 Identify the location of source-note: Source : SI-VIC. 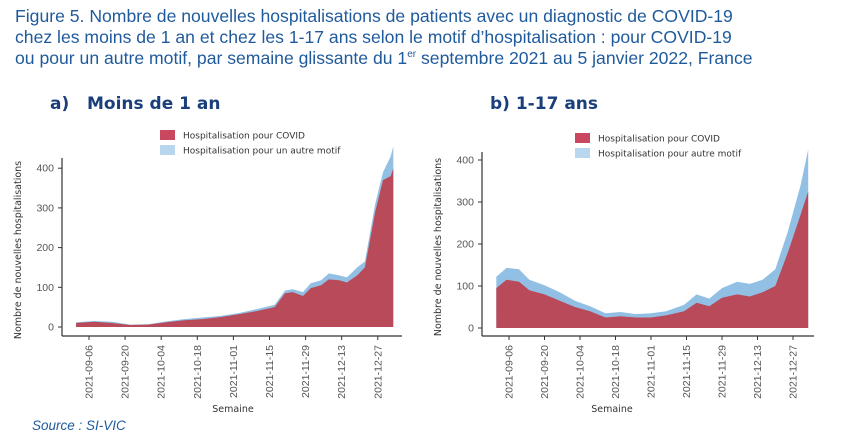
(79, 425).